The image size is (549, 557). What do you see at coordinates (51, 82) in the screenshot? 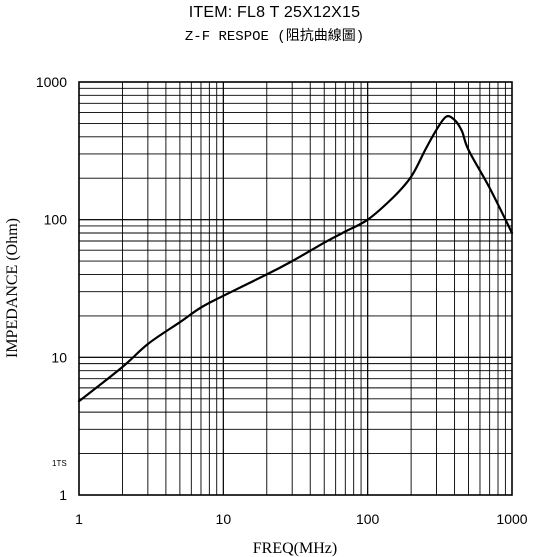
I see `y-tick-label: 1000` at bounding box center [51, 82].